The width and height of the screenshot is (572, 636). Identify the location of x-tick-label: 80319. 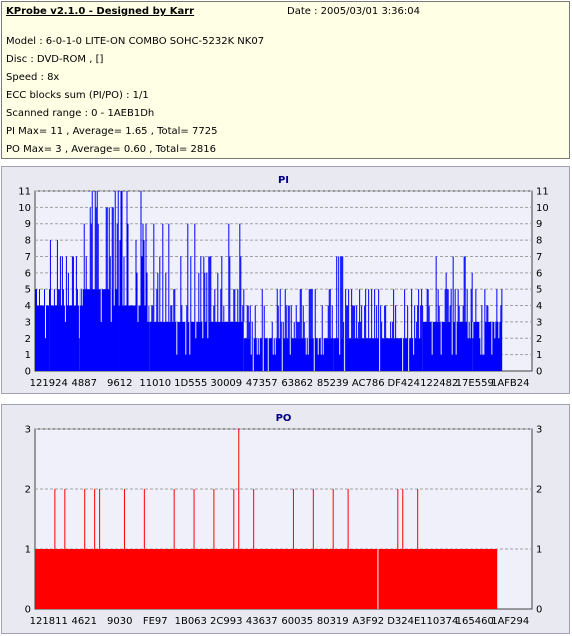
(333, 621).